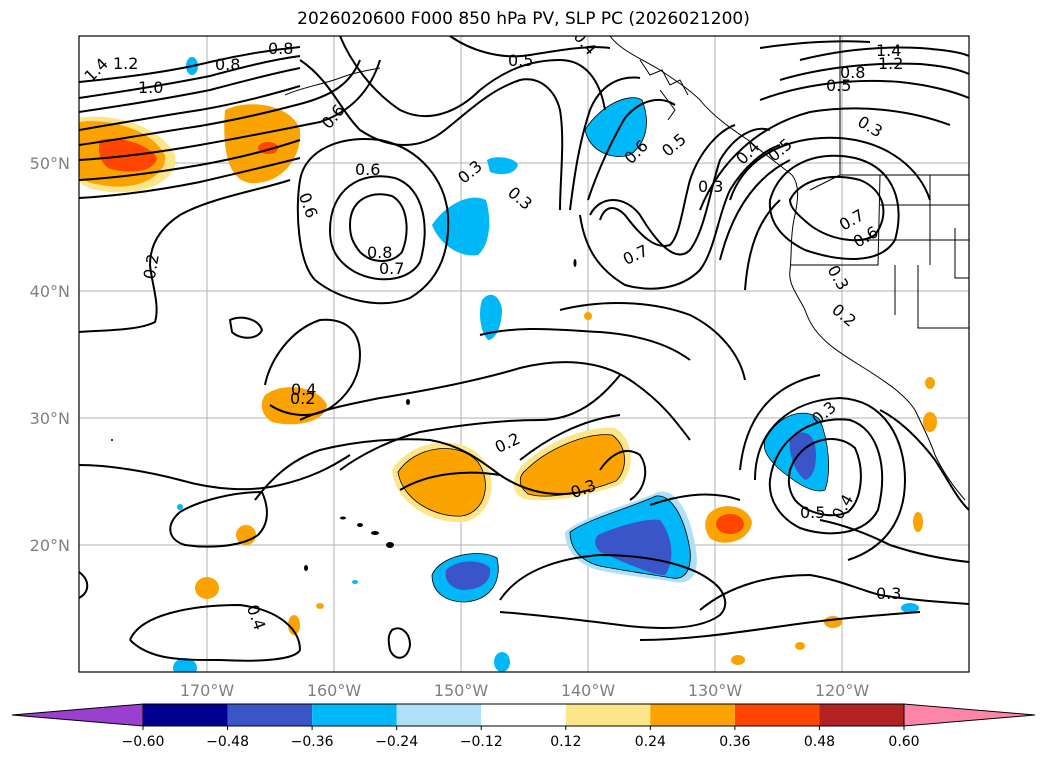 The image size is (1047, 765). I want to click on colorbar-tick-label: −0.48, so click(227, 742).